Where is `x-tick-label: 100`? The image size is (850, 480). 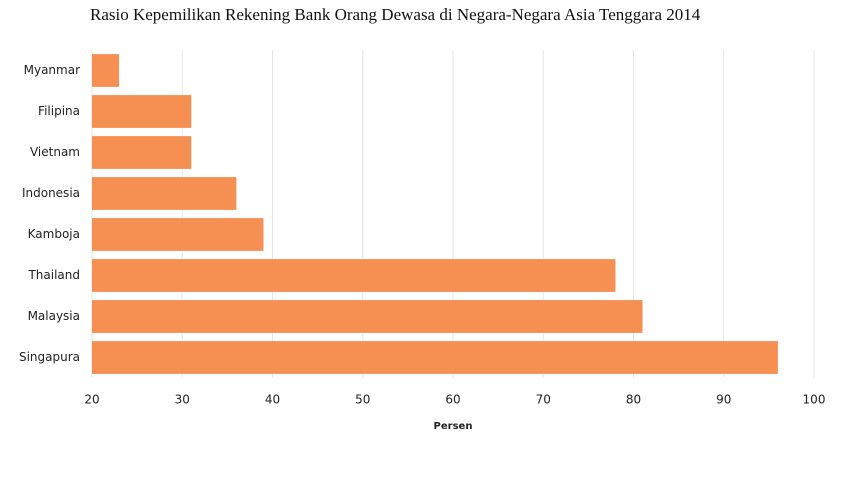
x-tick-label: 100 is located at coordinates (814, 400).